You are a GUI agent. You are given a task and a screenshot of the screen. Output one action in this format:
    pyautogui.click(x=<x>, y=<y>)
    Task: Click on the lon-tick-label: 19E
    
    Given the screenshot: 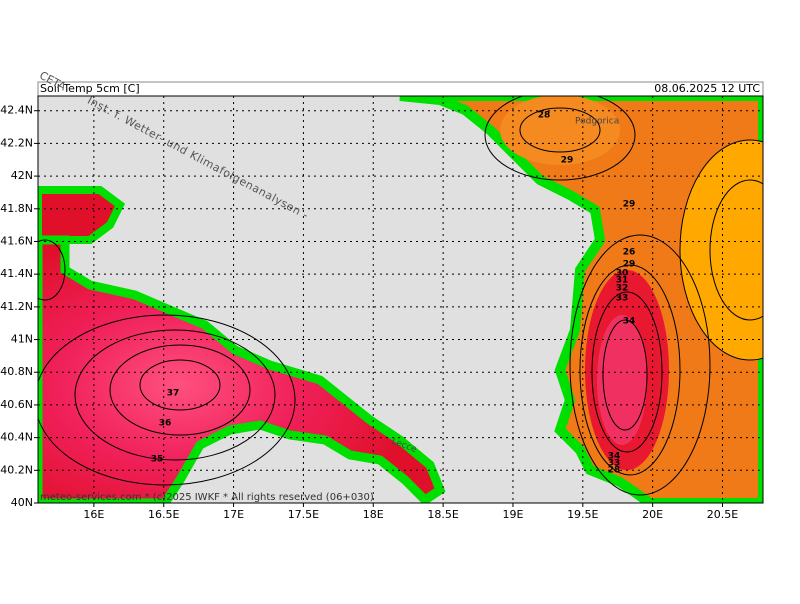 What is the action you would take?
    pyautogui.click(x=512, y=514)
    